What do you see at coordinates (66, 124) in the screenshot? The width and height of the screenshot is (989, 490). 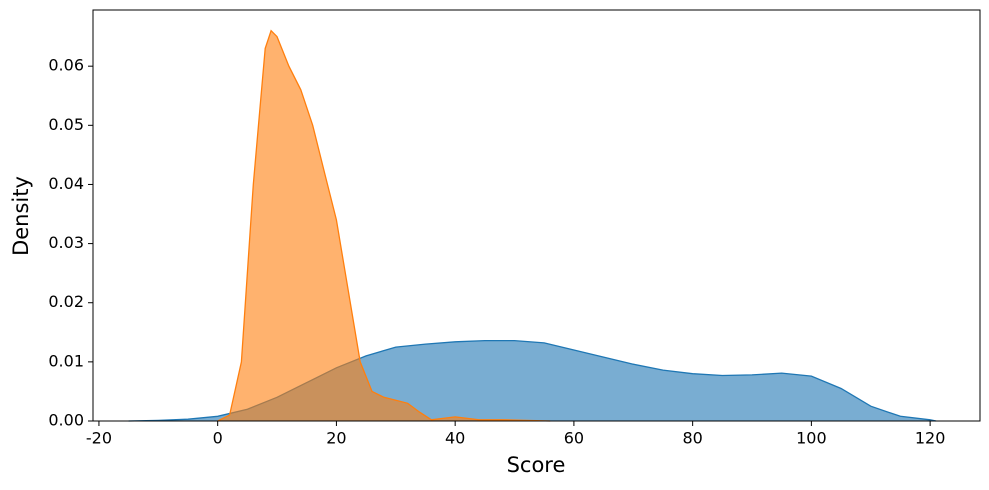 I see `y-tick-label: 0.05` at bounding box center [66, 124].